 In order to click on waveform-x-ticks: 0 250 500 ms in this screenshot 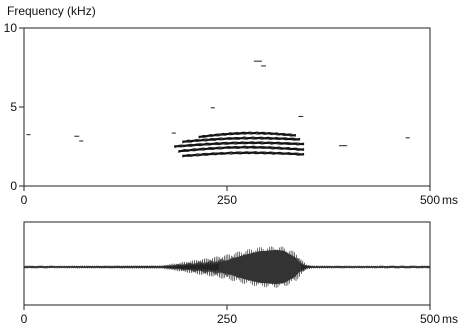, I will do `click(239, 315)`.